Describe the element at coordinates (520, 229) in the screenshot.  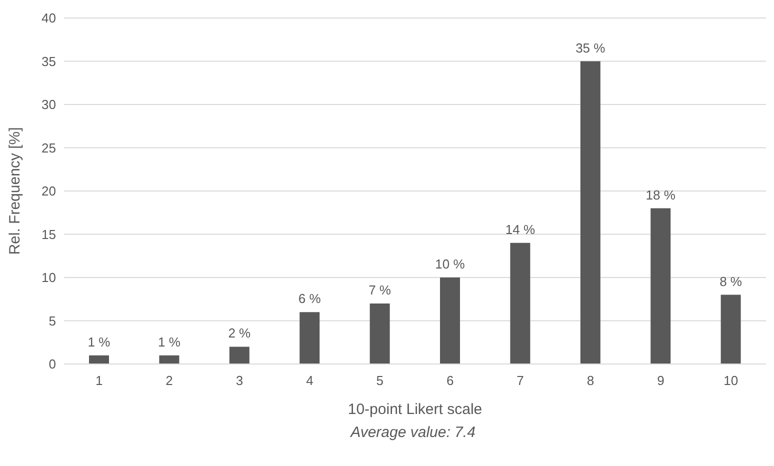
I see `data-label: 14 %` at that location.